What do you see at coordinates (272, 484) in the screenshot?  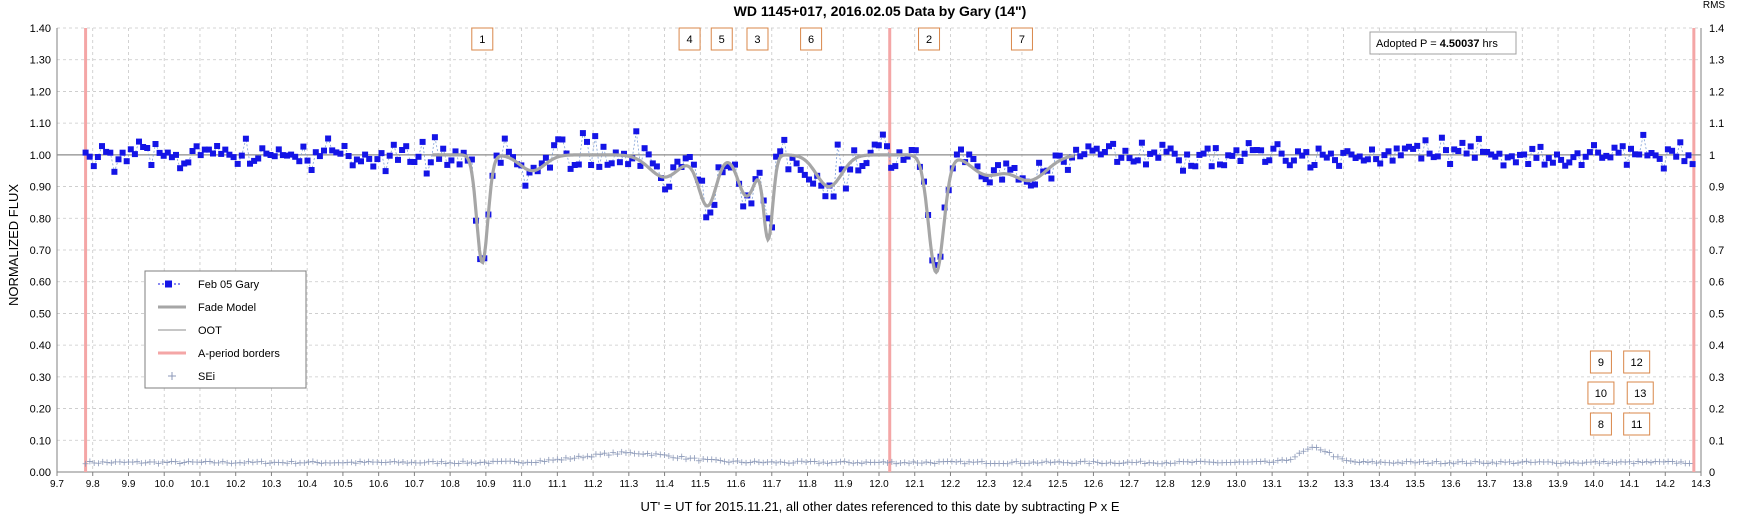 I see `x-tick-label: 10.3` at bounding box center [272, 484].